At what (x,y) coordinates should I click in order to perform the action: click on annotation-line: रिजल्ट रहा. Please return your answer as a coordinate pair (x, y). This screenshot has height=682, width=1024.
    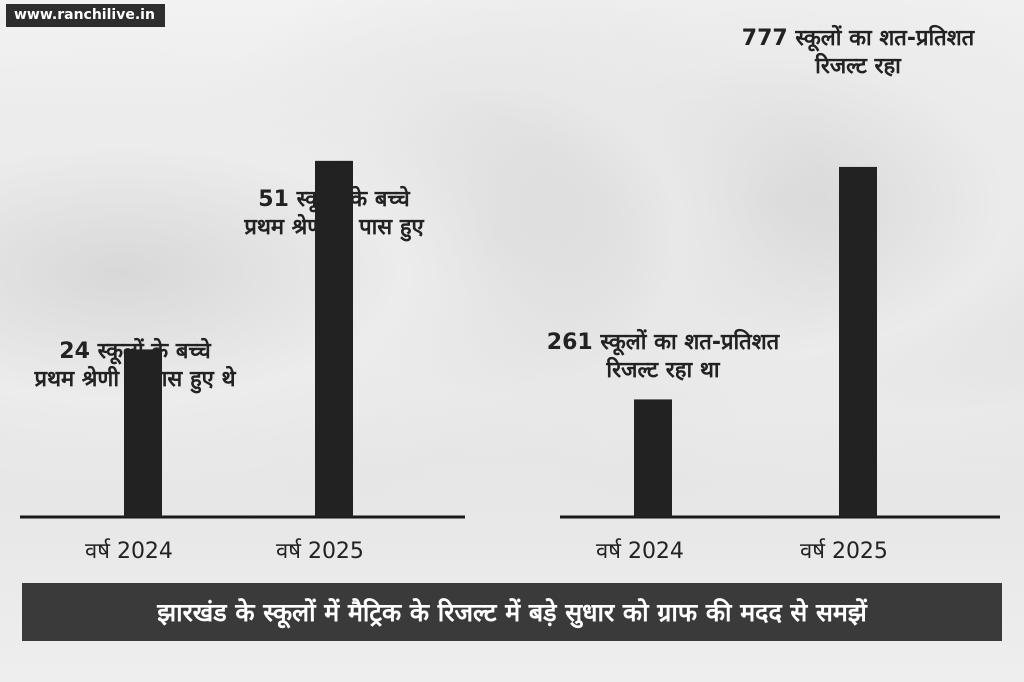
    Looking at the image, I should click on (858, 67).